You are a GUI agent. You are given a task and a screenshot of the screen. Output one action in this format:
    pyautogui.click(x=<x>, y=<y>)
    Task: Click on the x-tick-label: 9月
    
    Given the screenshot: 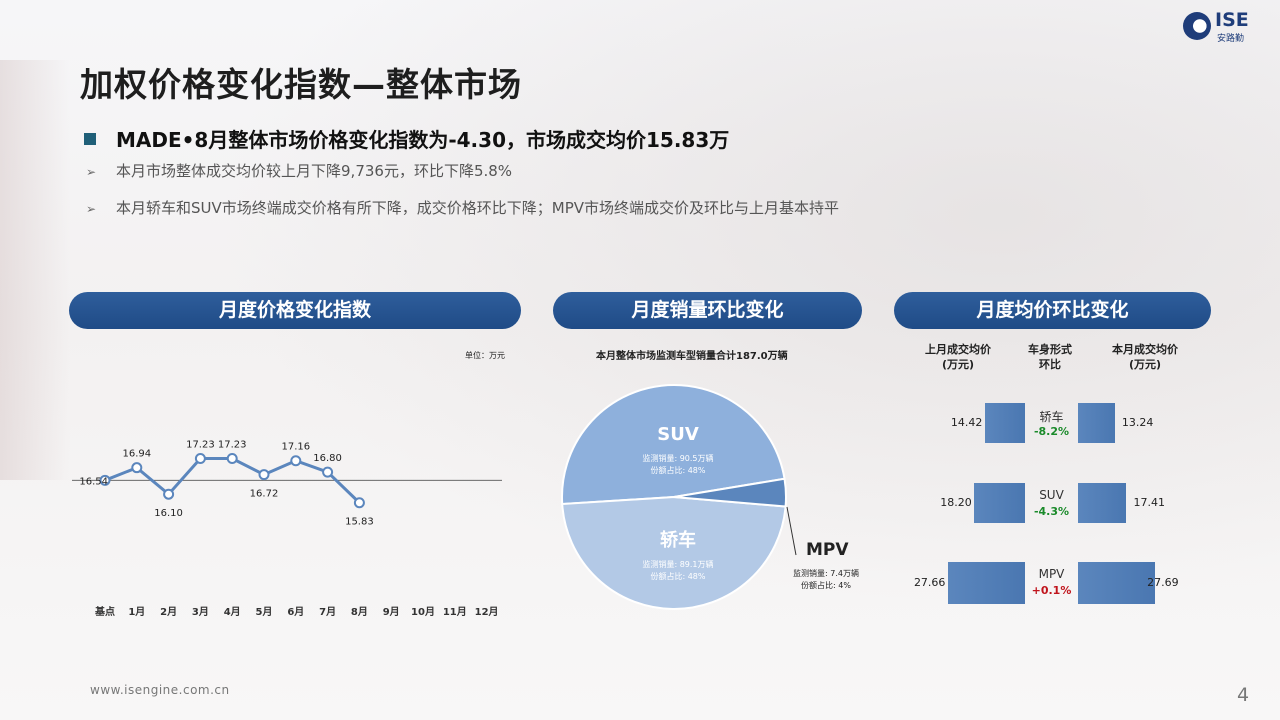 What is the action you would take?
    pyautogui.click(x=391, y=612)
    